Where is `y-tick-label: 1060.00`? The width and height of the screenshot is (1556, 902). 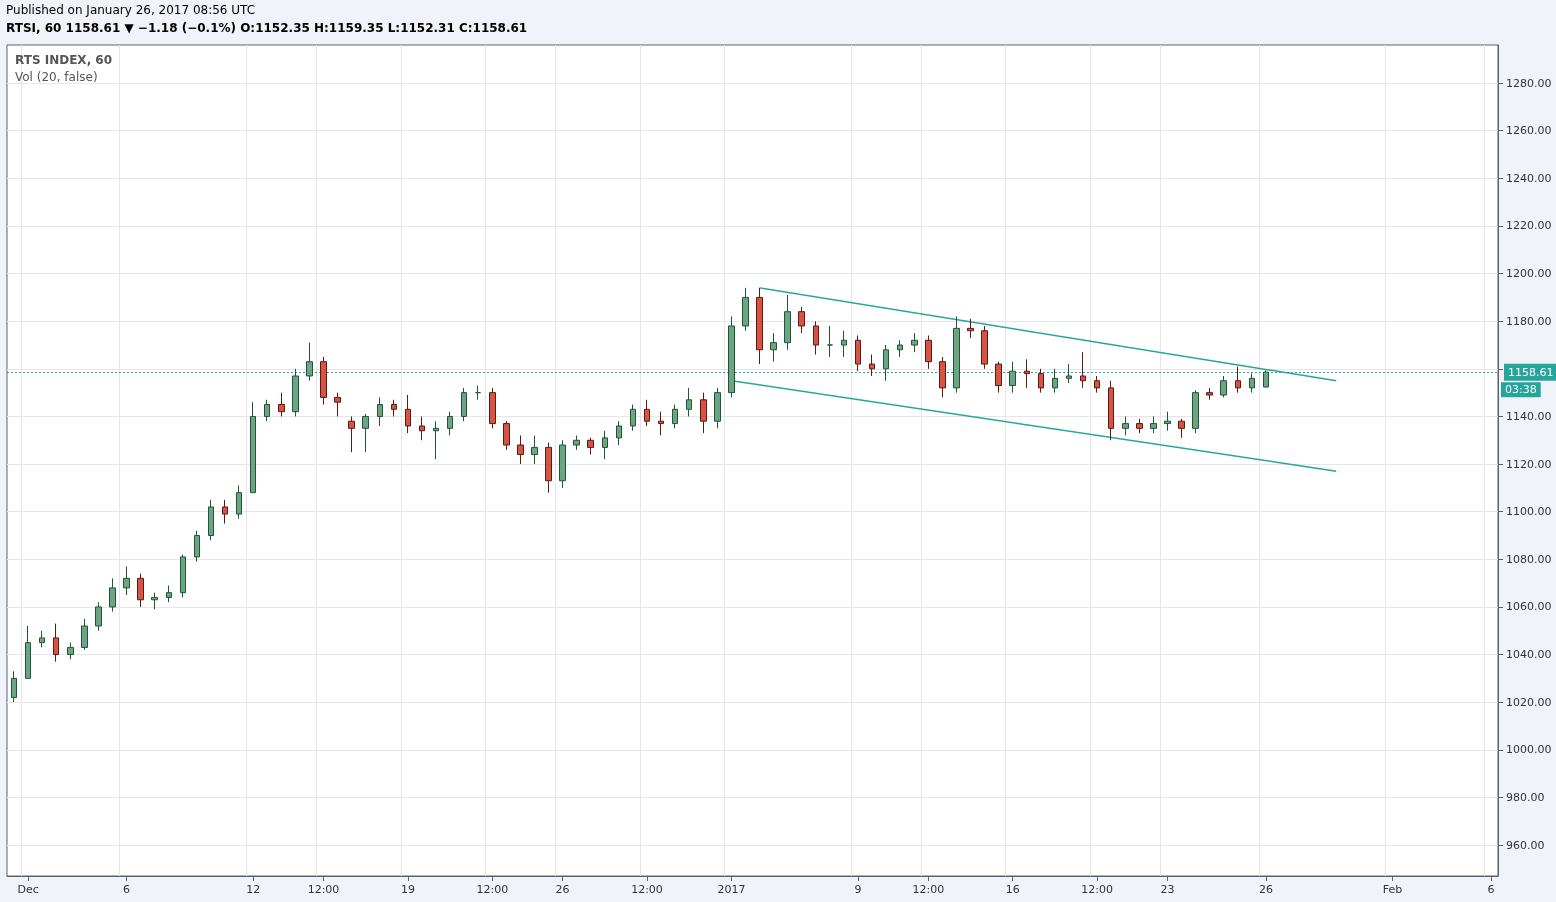
y-tick-label: 1060.00 is located at coordinates (1529, 607).